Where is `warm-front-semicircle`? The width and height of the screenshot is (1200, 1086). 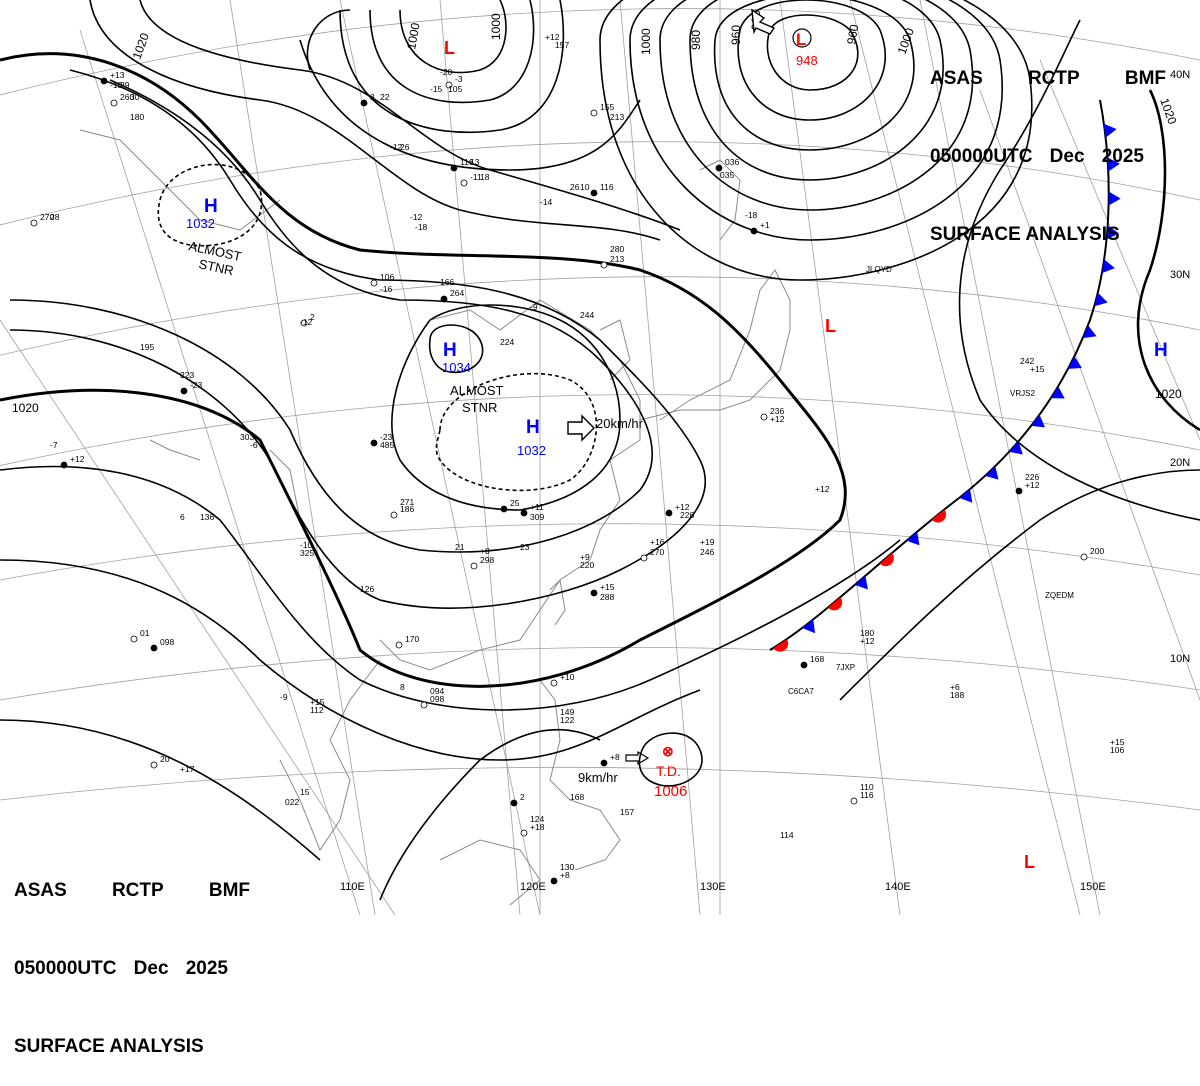
warm-front-semicircle is located at coordinates (886, 559).